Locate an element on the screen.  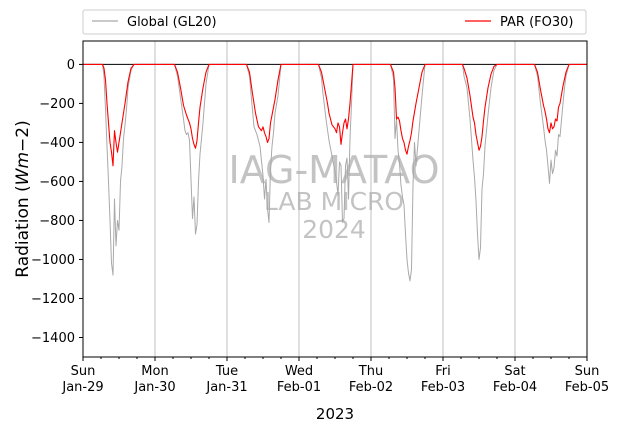
x-tick-label-day: Thu is located at coordinates (370, 371).